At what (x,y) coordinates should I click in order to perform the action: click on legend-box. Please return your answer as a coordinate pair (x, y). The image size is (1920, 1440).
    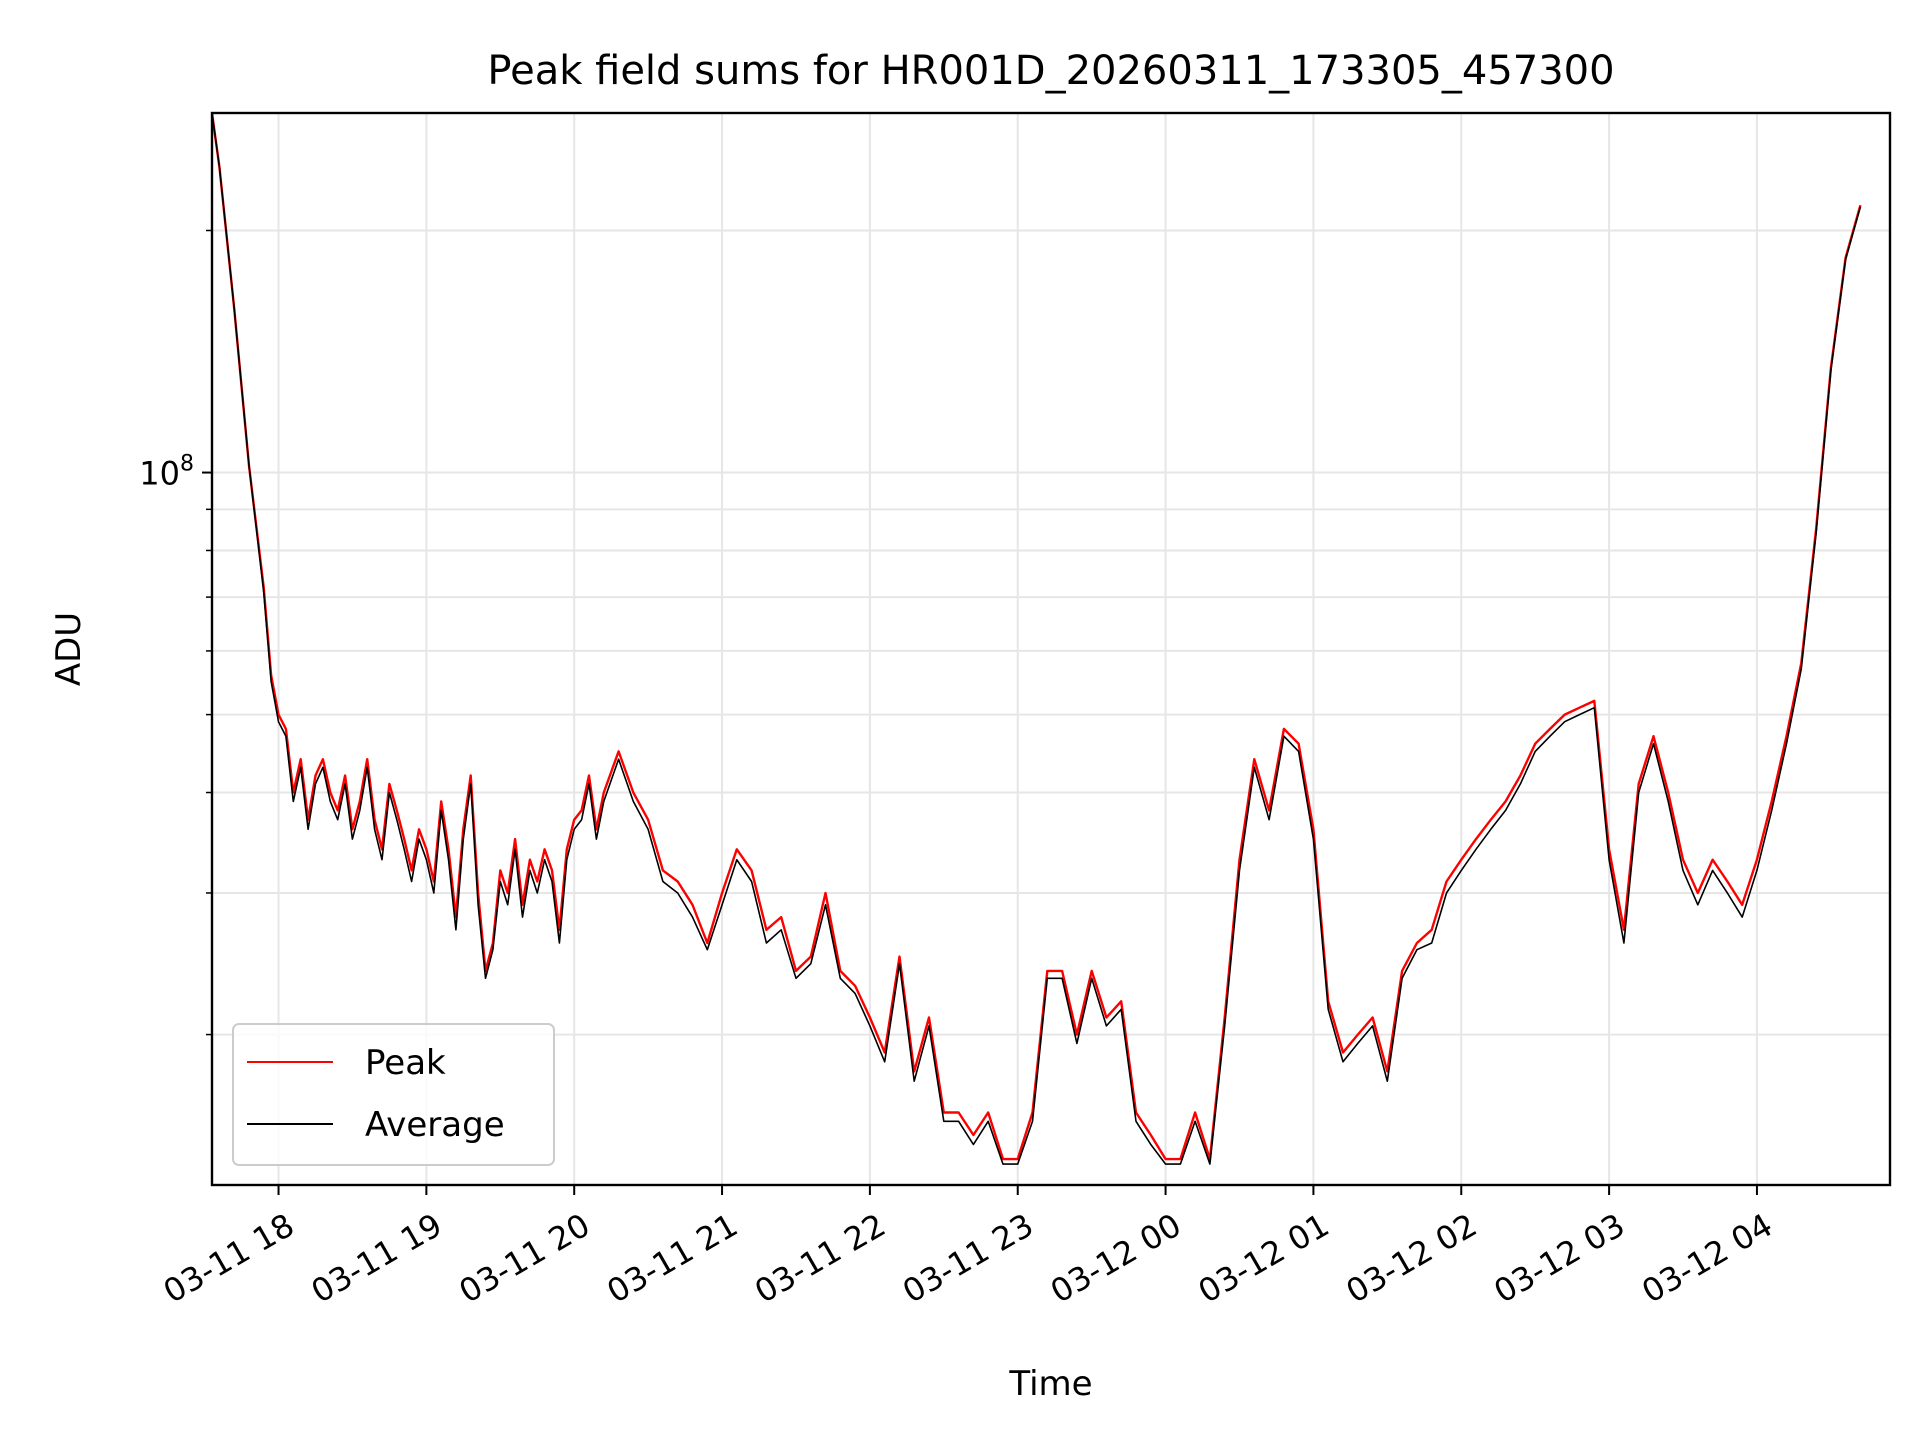
    Looking at the image, I should click on (393, 1094).